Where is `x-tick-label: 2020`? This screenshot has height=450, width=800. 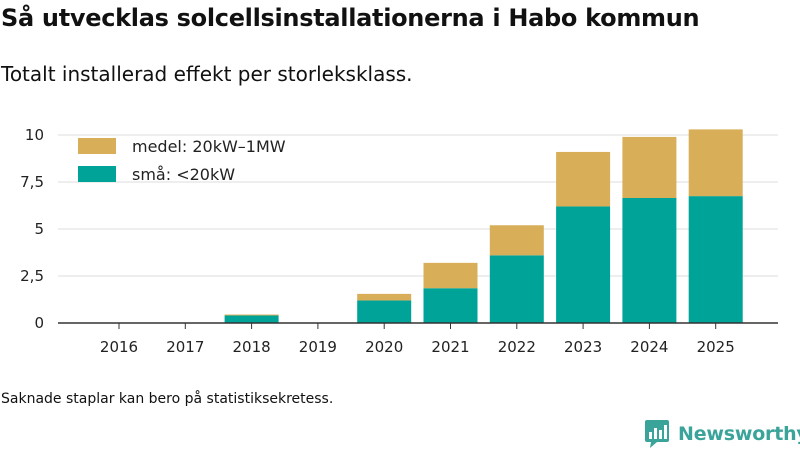 x-tick-label: 2020 is located at coordinates (384, 347).